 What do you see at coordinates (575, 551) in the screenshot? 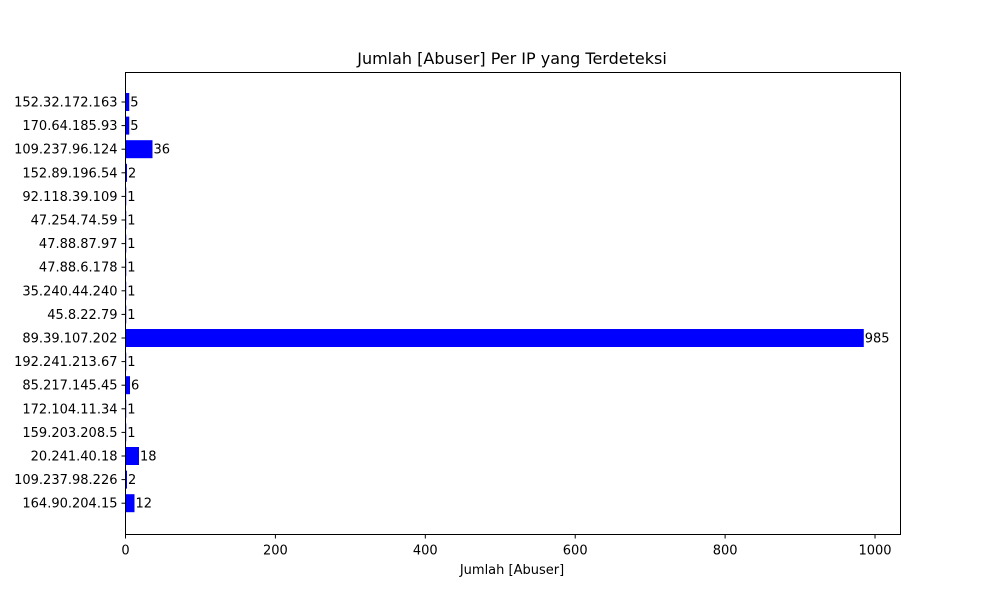
I see `x-tick-label: 600` at bounding box center [575, 551].